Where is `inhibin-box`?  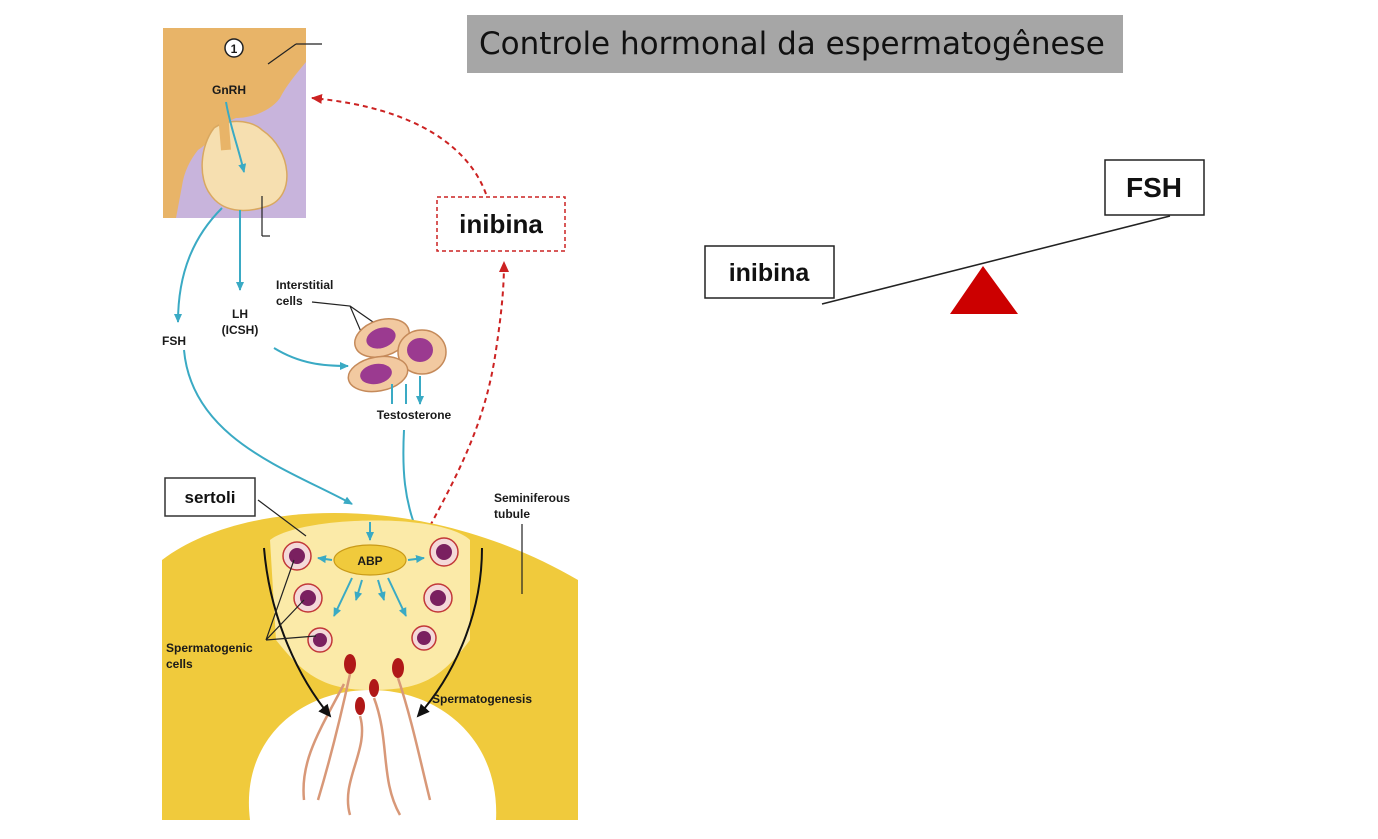
inhibin-box is located at coordinates (501, 224).